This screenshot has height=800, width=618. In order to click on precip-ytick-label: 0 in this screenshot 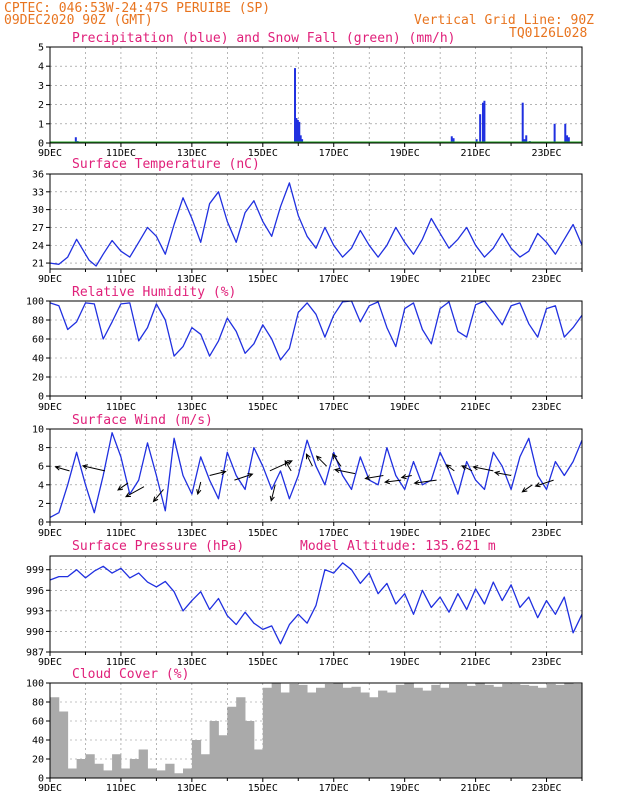, I will do `click(41, 144)`.